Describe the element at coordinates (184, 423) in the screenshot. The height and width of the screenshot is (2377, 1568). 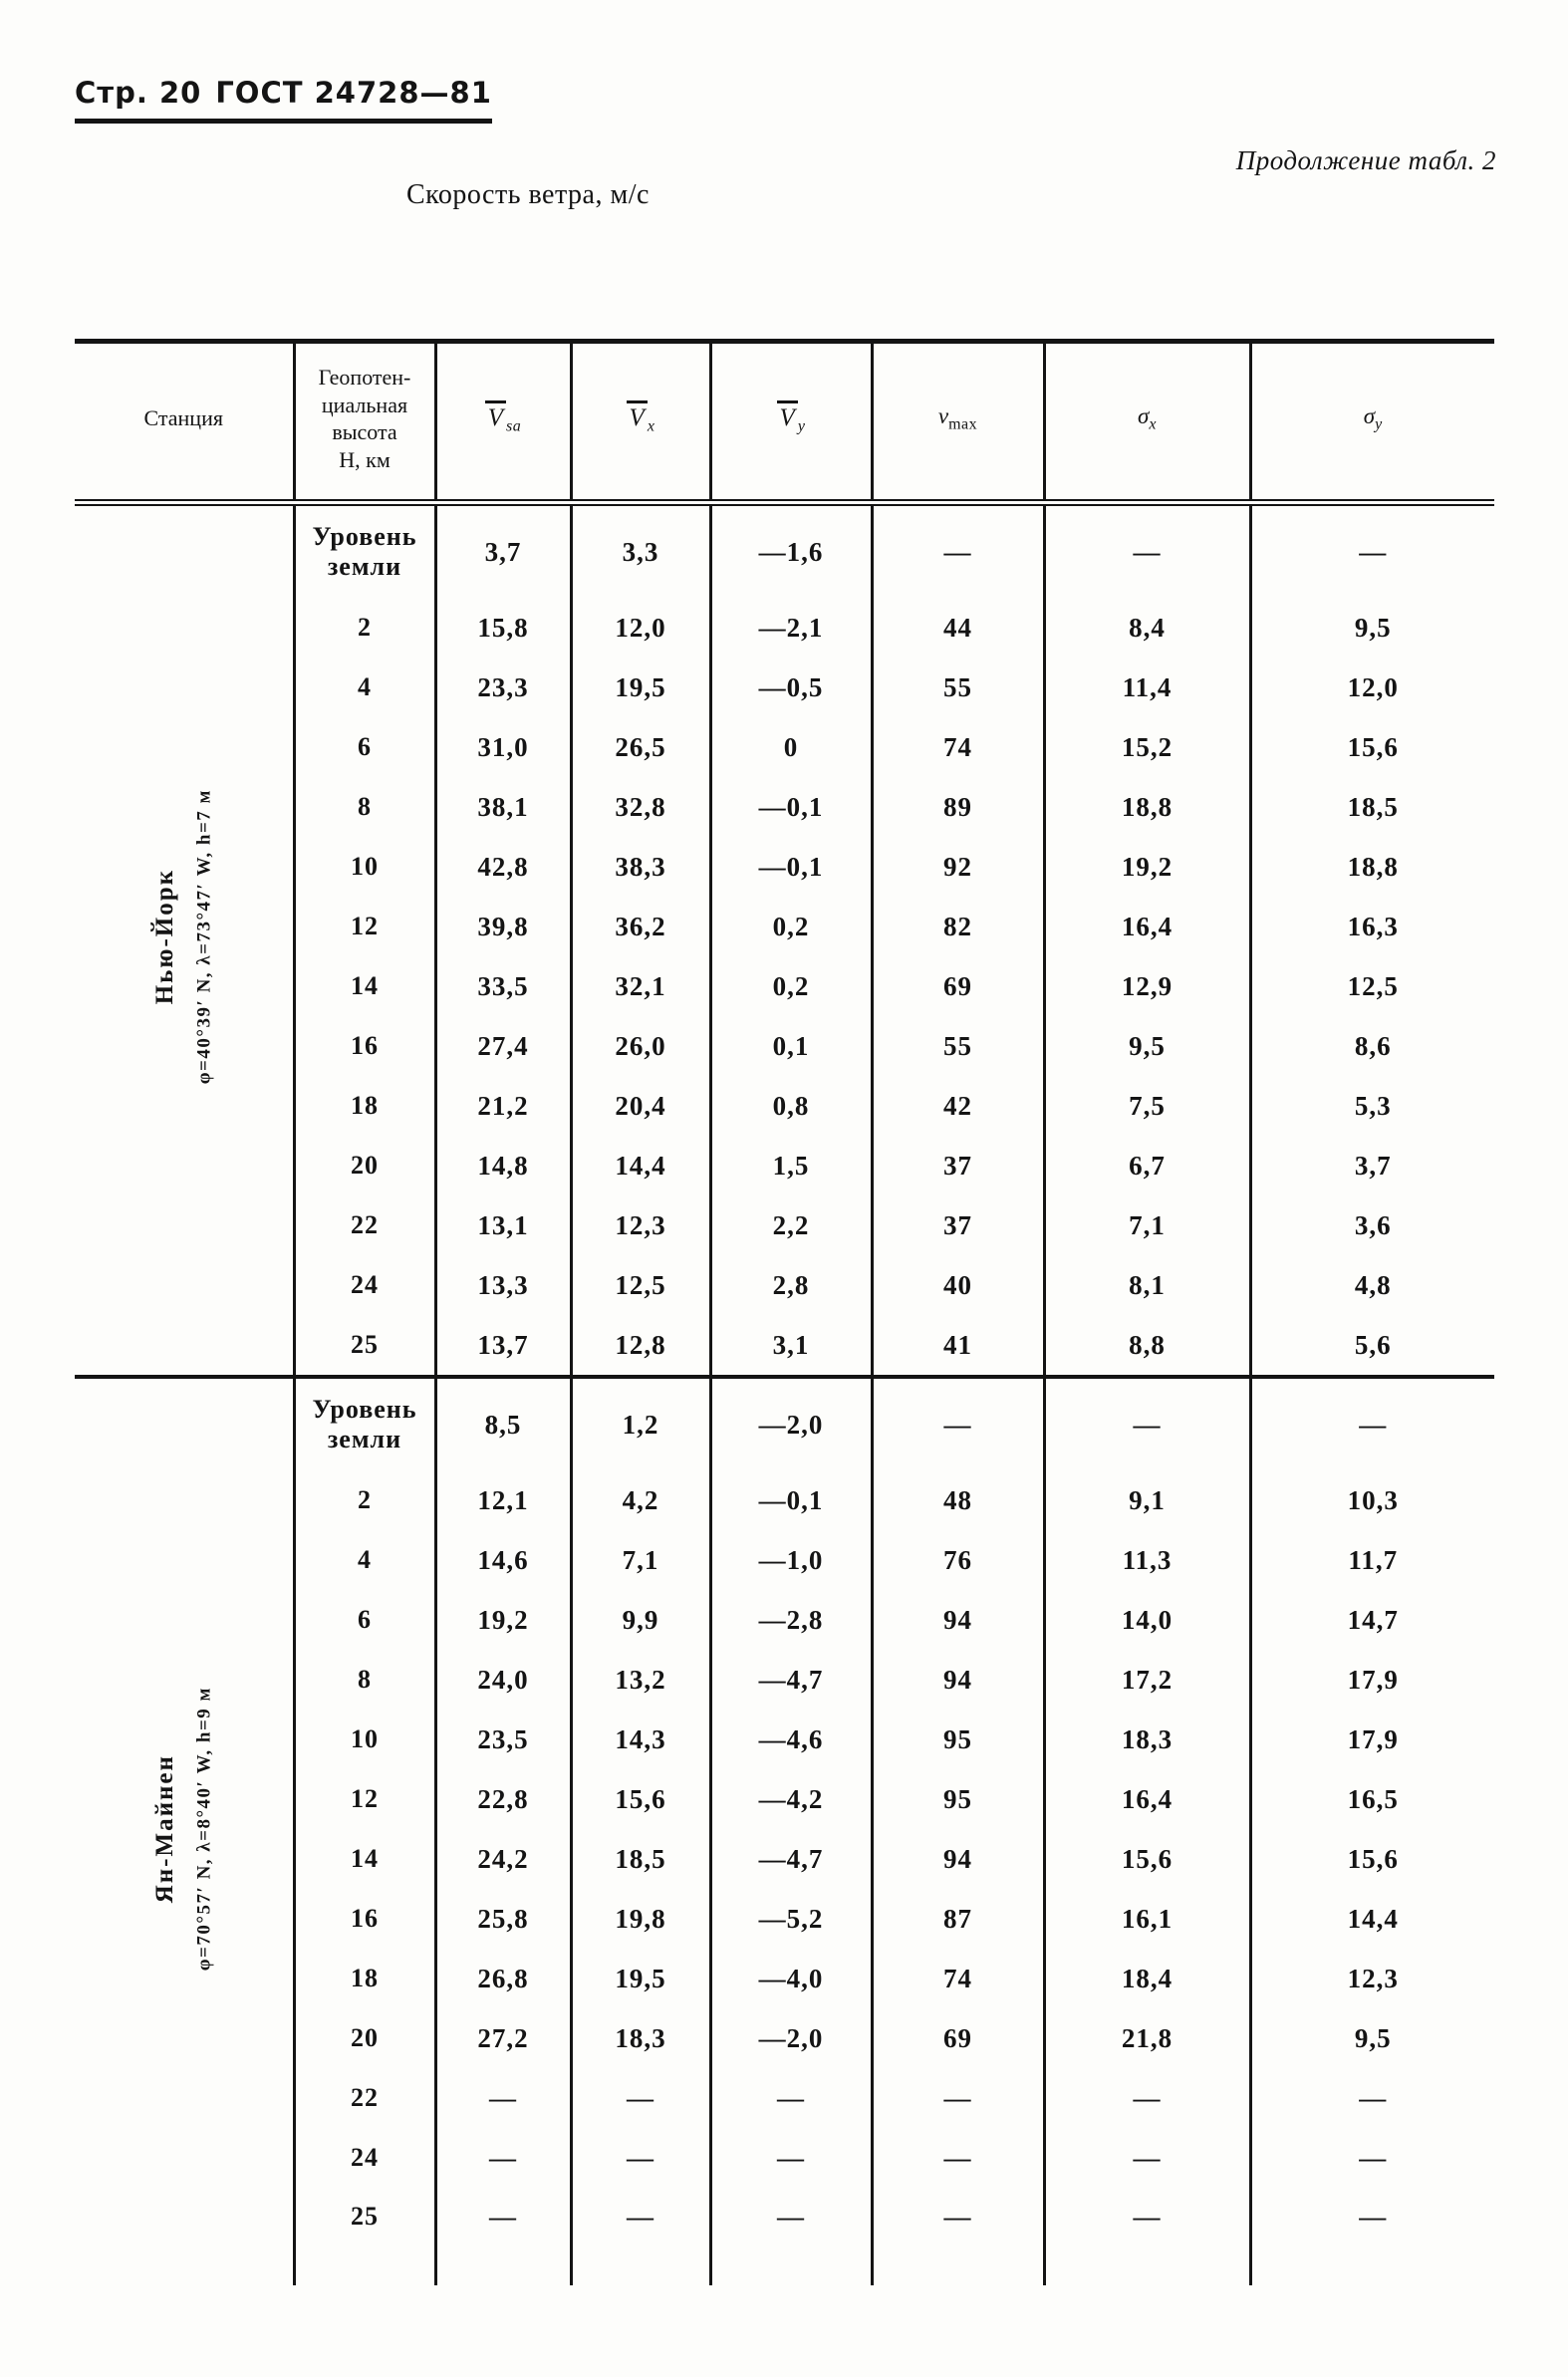
I see `col-header-station: Станция` at that location.